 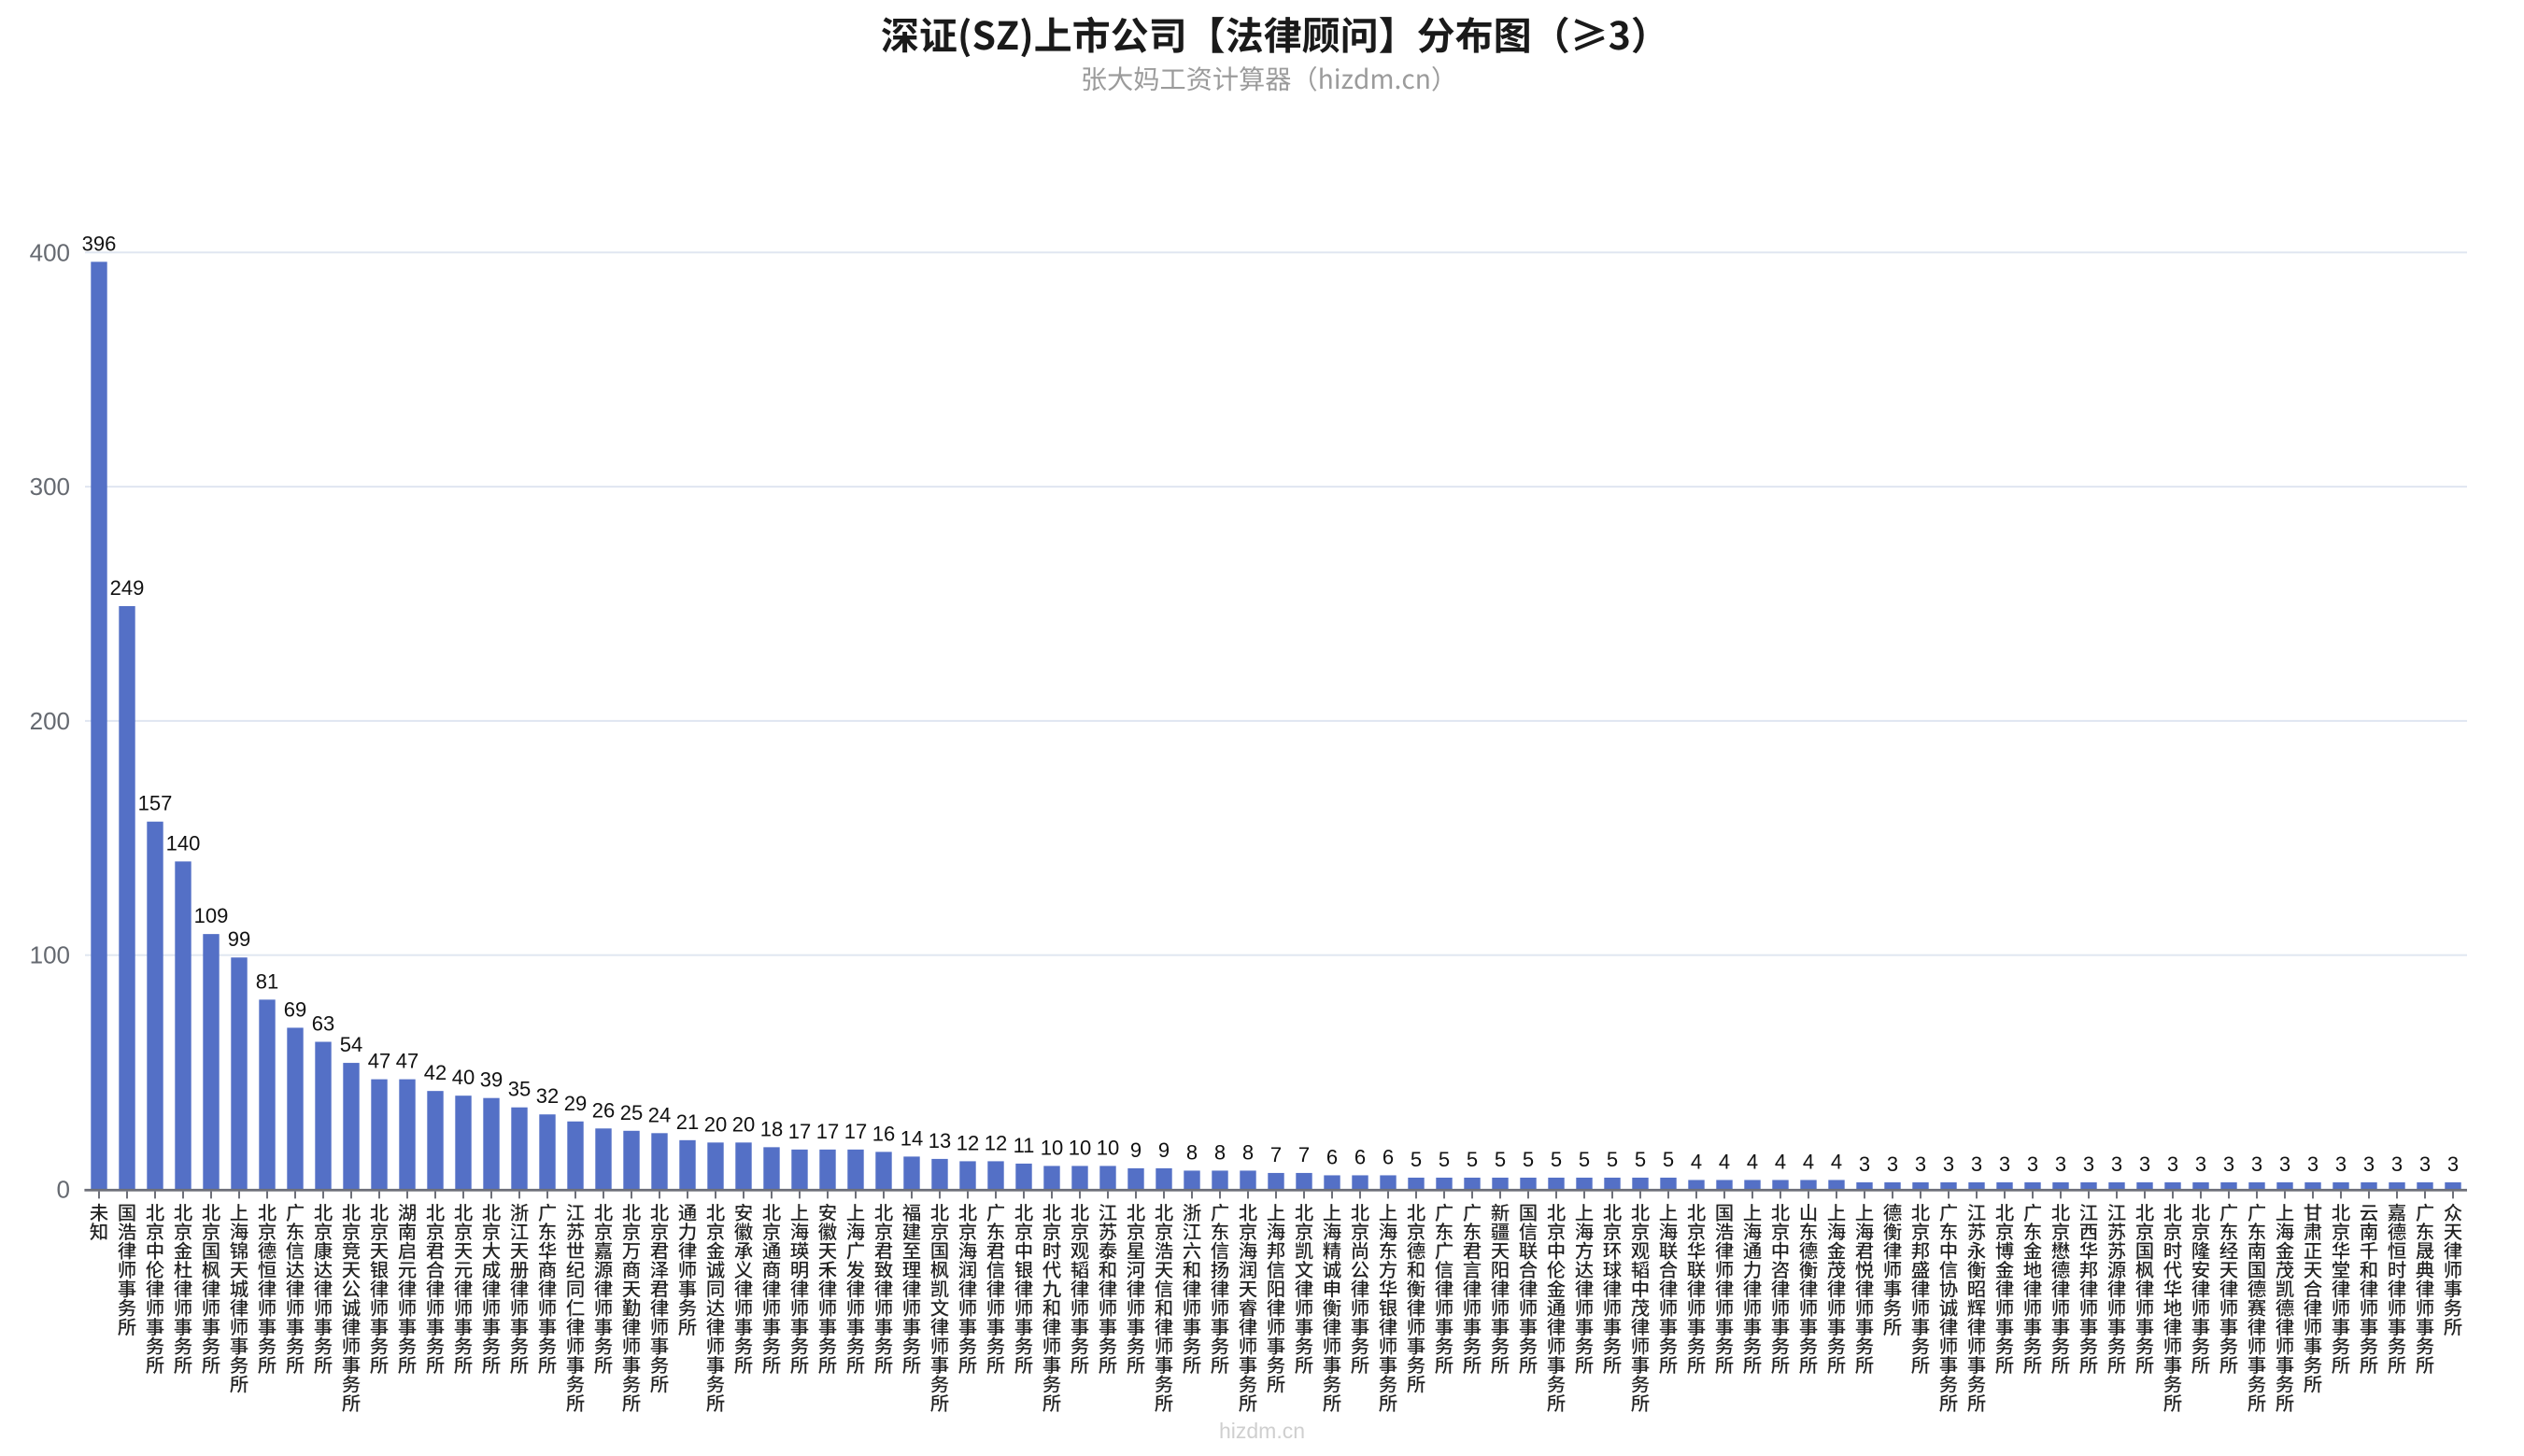 I want to click on svg-text: 69, so click(x=295, y=1009).